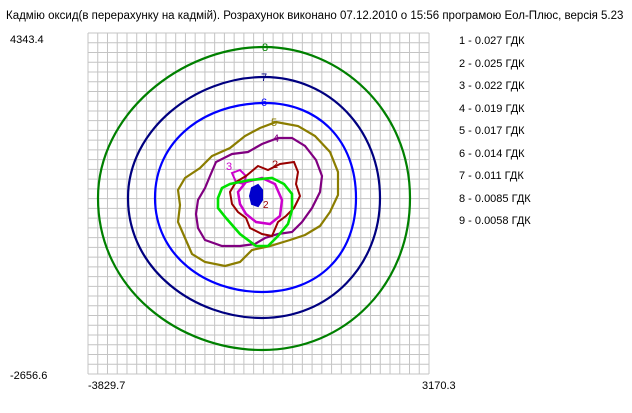 This screenshot has height=413, width=632. Describe the element at coordinates (274, 123) in the screenshot. I see `contour-label-5: 5` at that location.